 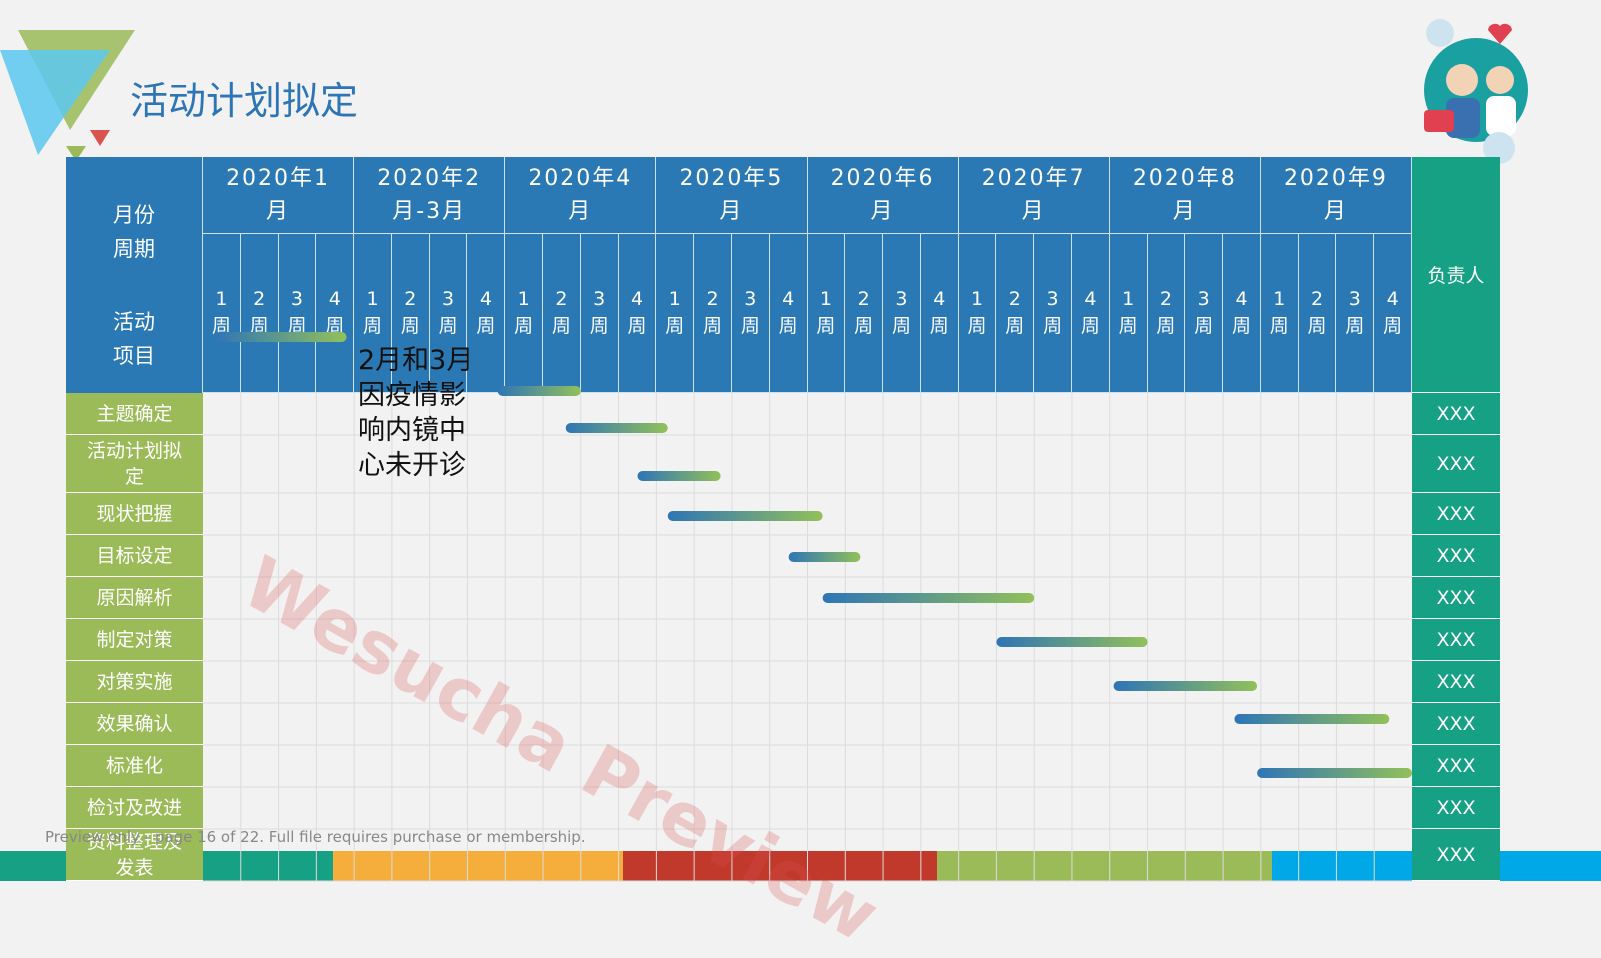 I want to click on slide-title: 活动计划拟定, so click(x=244, y=101).